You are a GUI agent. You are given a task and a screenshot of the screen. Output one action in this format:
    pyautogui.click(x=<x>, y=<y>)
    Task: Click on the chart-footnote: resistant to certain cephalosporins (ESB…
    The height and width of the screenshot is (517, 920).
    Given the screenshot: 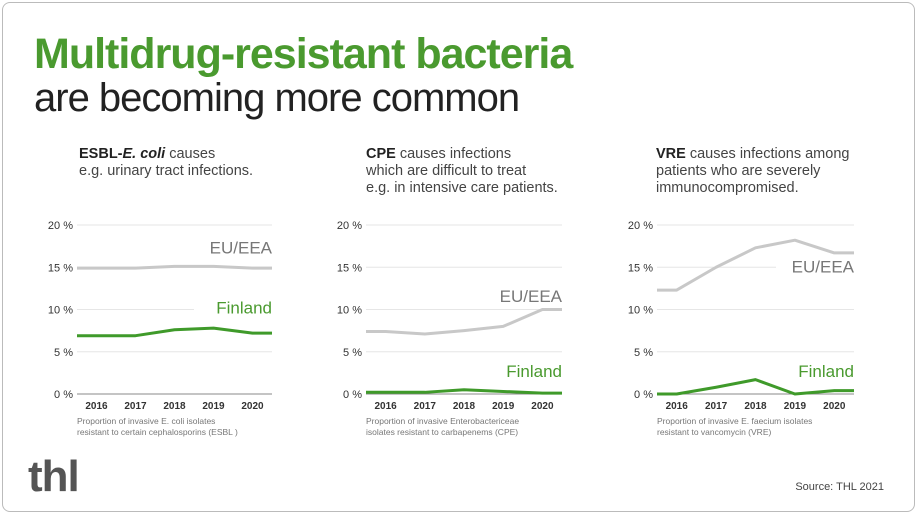 What is the action you would take?
    pyautogui.click(x=157, y=432)
    